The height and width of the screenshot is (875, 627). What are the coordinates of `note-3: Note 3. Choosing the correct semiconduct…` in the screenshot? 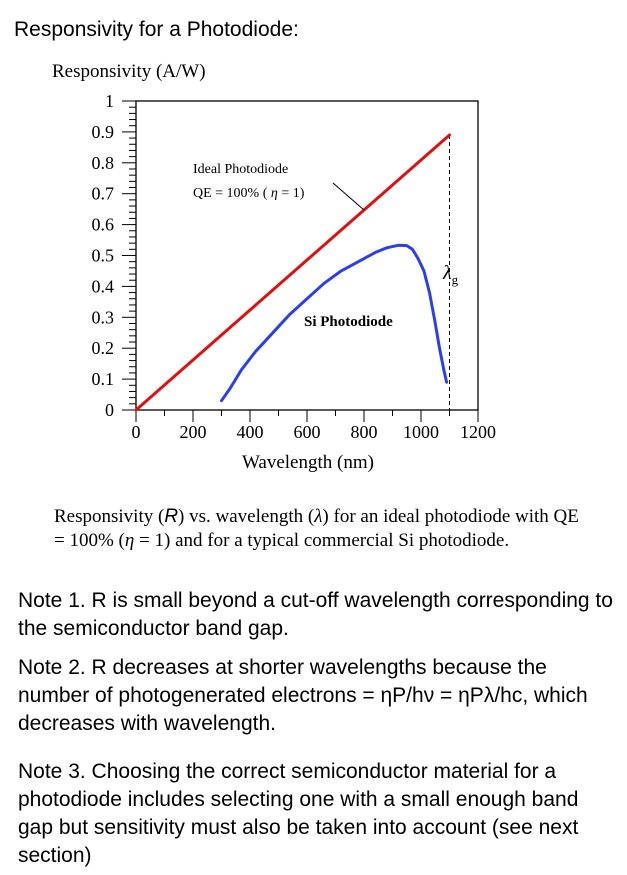 It's located at (298, 813).